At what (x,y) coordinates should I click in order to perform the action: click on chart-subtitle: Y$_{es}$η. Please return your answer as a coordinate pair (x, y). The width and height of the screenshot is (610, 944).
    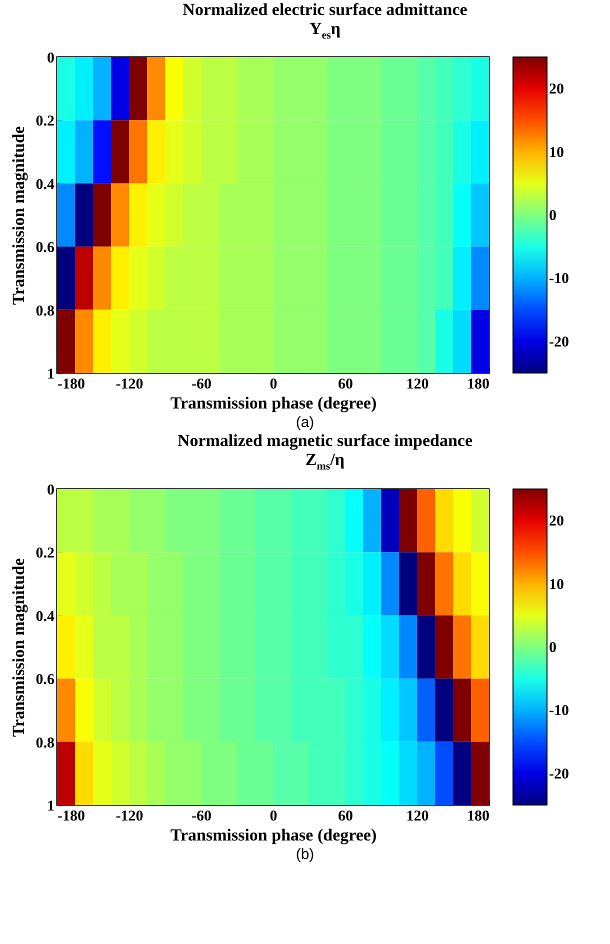
    Looking at the image, I should click on (325, 30).